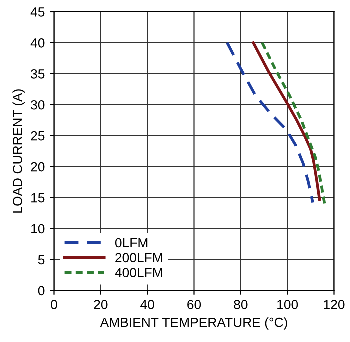 The height and width of the screenshot is (342, 350). Describe the element at coordinates (38, 136) in the screenshot. I see `y-tick-label: 25` at that location.